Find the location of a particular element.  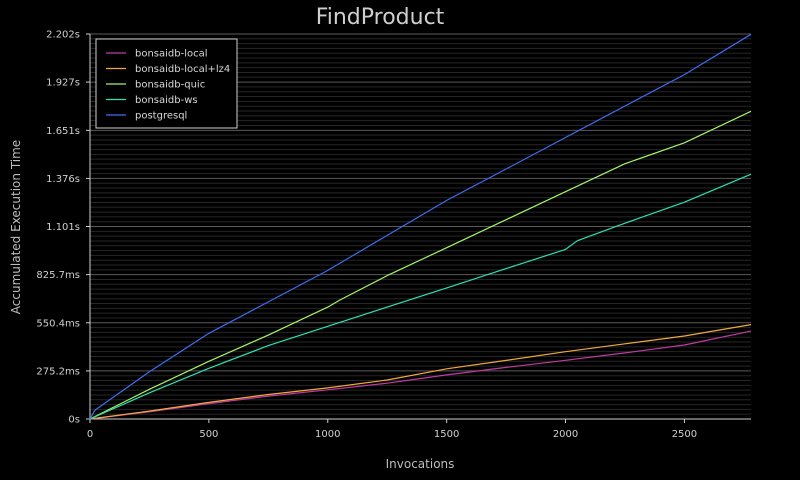

y-tick-label: 1.376s is located at coordinates (63, 179).